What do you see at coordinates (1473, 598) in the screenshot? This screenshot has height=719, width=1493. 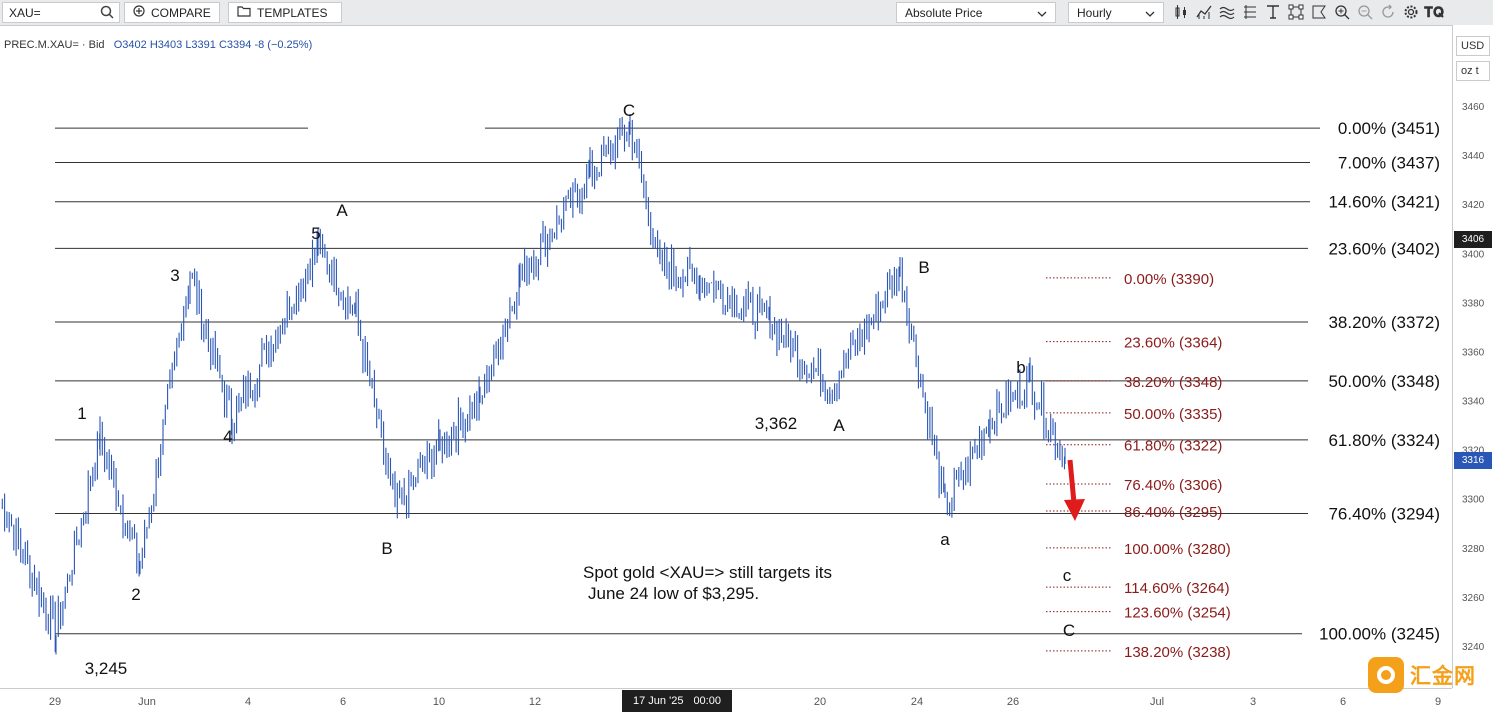 I see `price-tick-label: 3260` at bounding box center [1473, 598].